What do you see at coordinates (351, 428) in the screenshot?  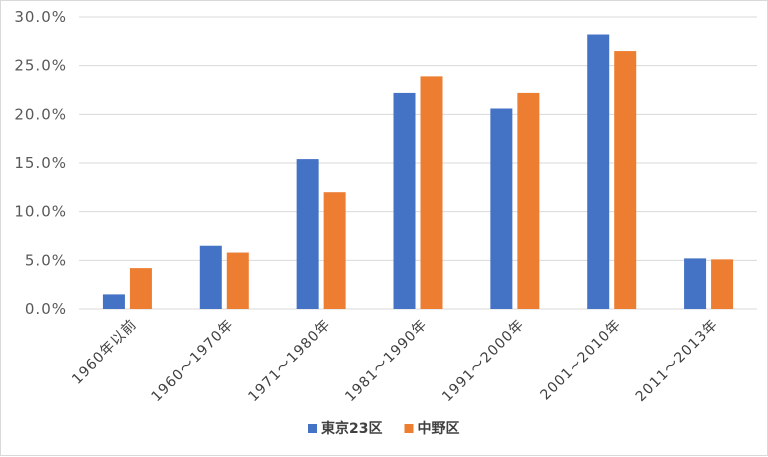 I see `legend-label: 東京23区` at bounding box center [351, 428].